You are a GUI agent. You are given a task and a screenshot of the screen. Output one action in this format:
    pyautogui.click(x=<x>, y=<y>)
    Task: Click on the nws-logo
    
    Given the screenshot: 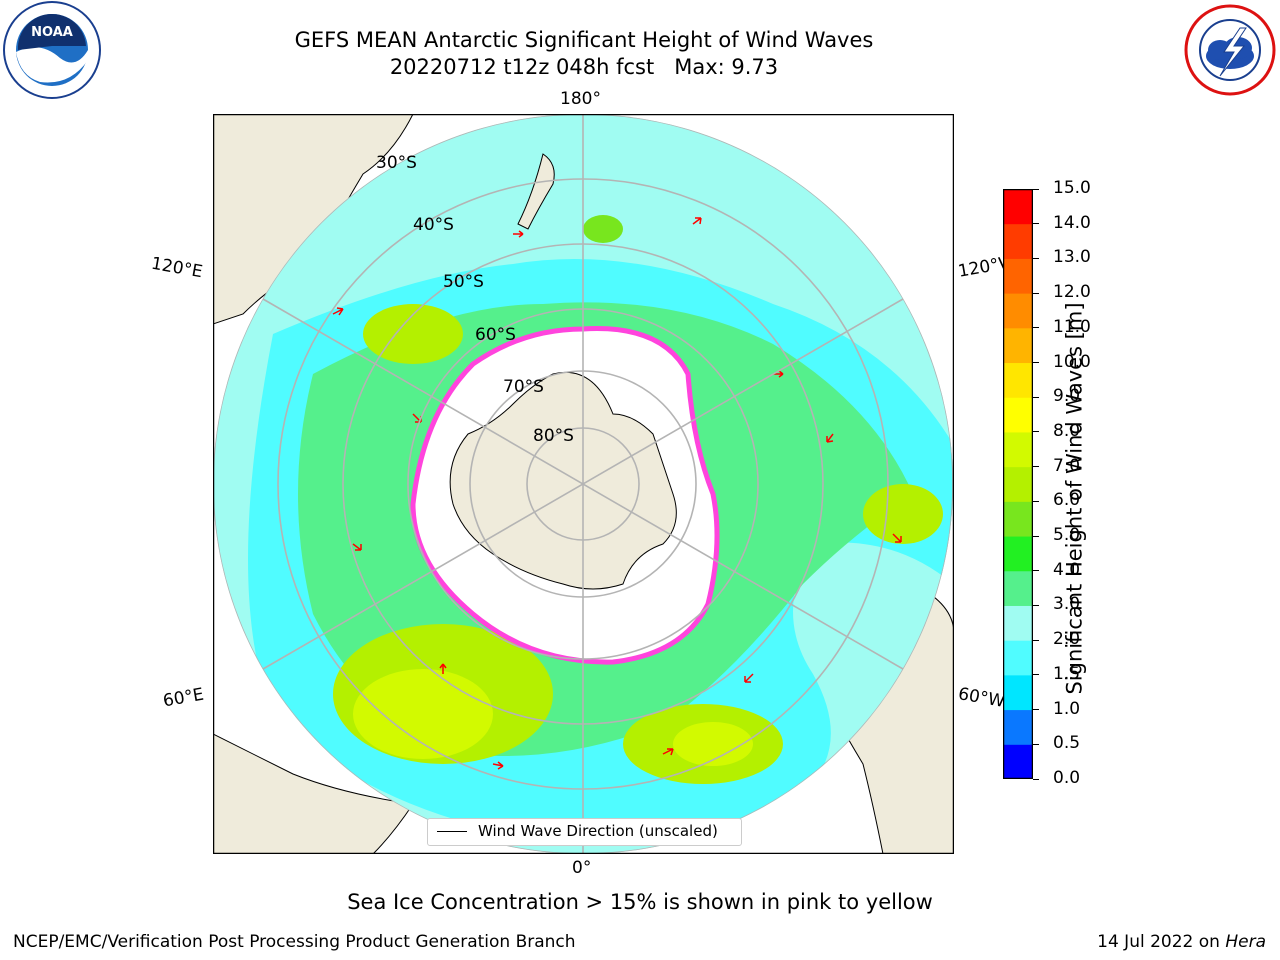 What is the action you would take?
    pyautogui.click(x=1230, y=50)
    